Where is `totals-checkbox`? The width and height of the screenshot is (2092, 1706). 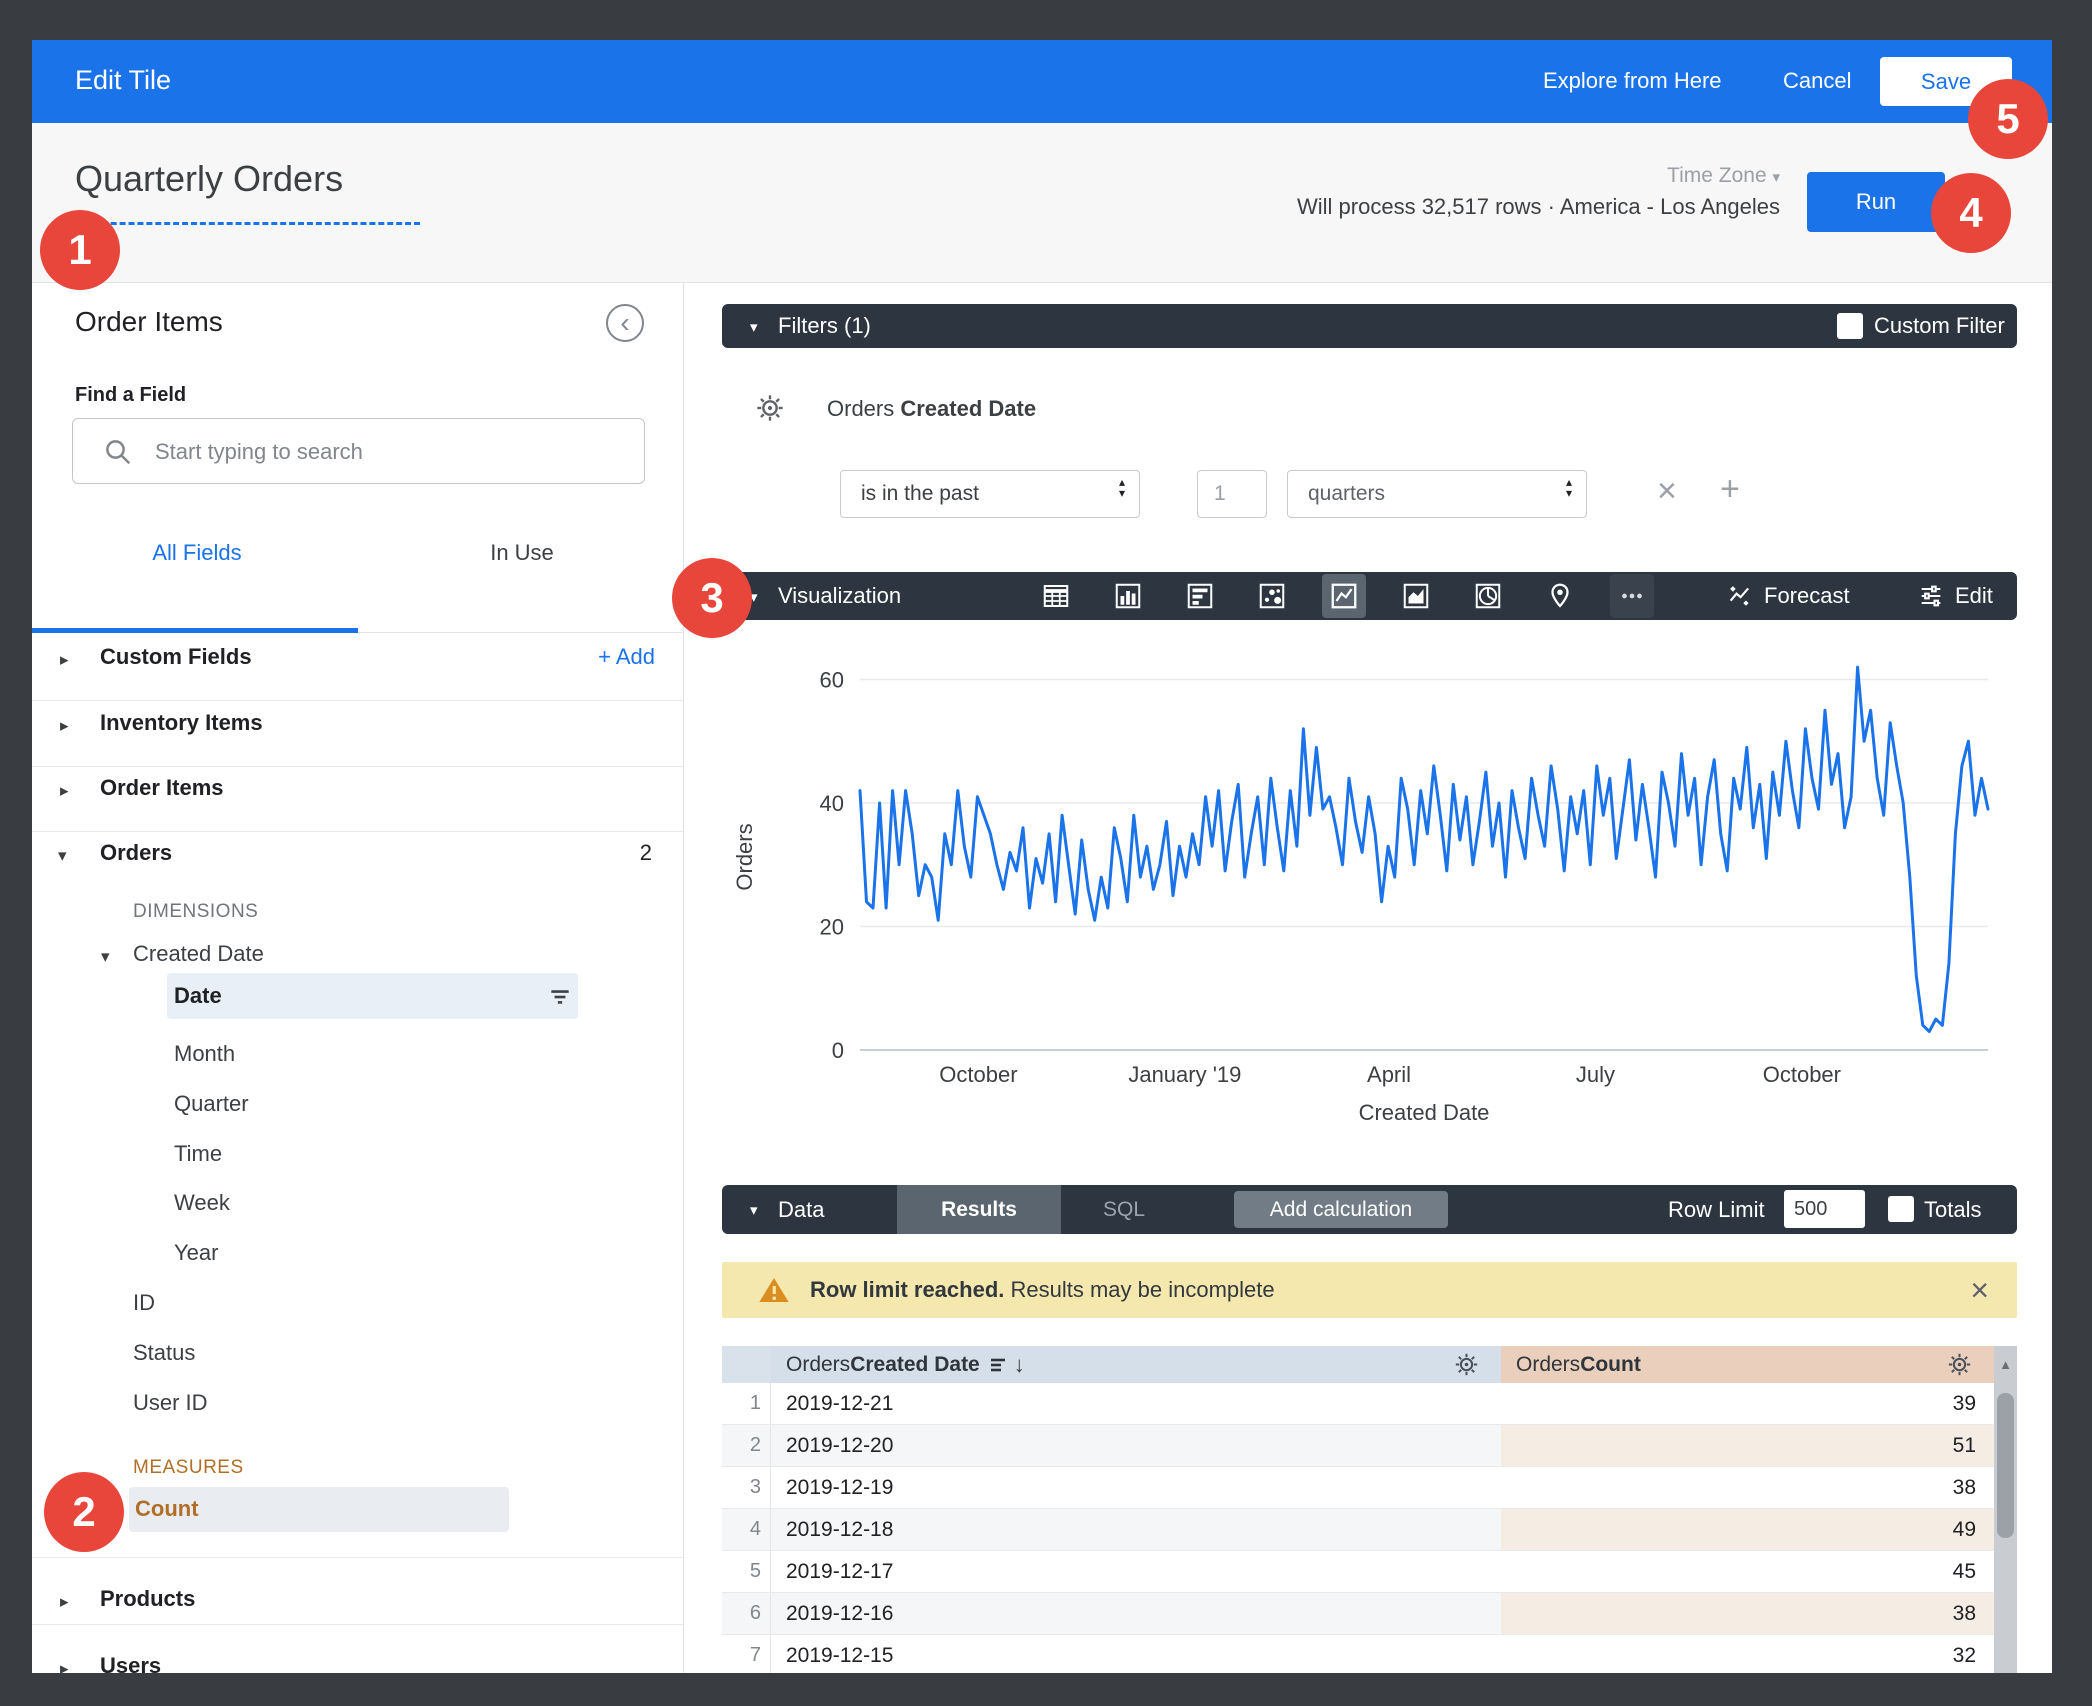
totals-checkbox is located at coordinates (1901, 1209).